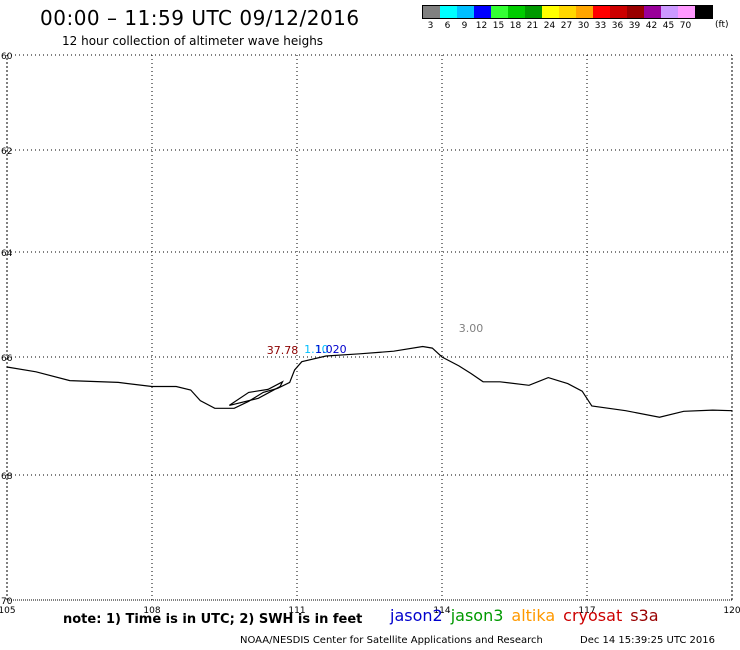  Describe the element at coordinates (283, 350) in the screenshot. I see `observation-label: 37.78` at that location.